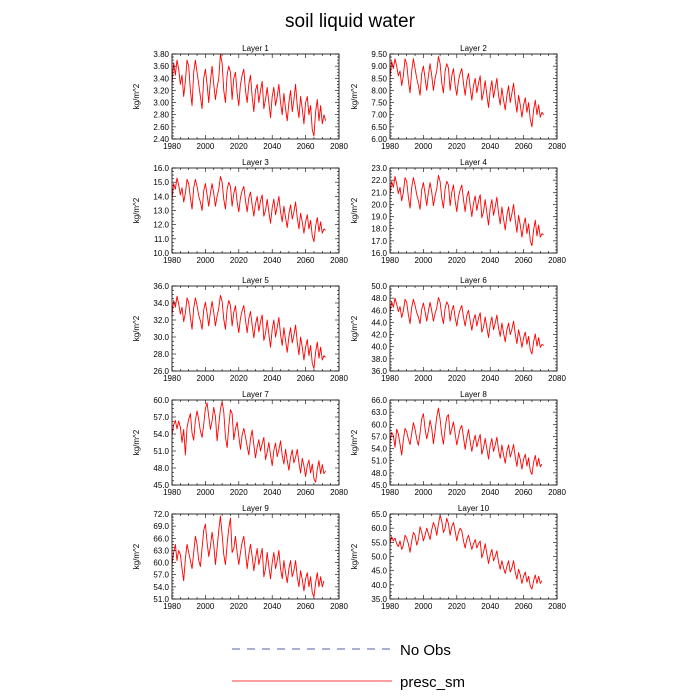  Describe the element at coordinates (161, 599) in the screenshot. I see `layer-9-ytick-label: 51.0` at that location.